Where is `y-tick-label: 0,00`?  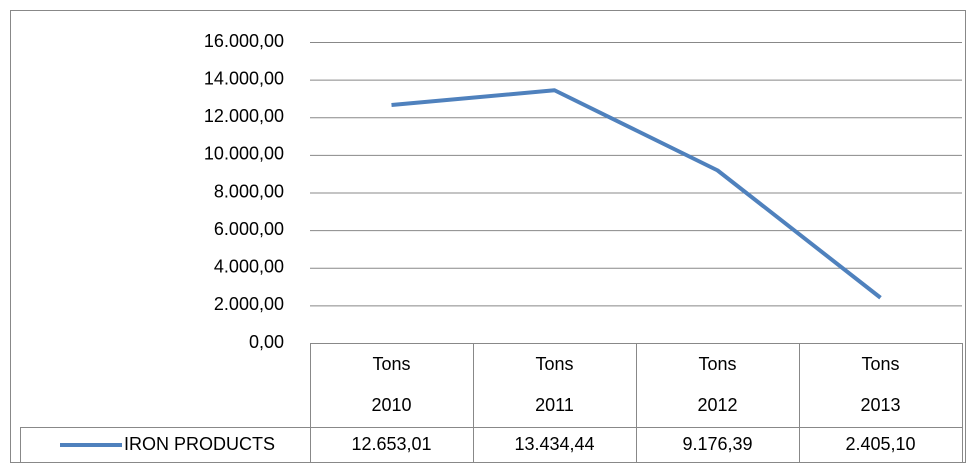 y-tick-label: 0,00 is located at coordinates (266, 342).